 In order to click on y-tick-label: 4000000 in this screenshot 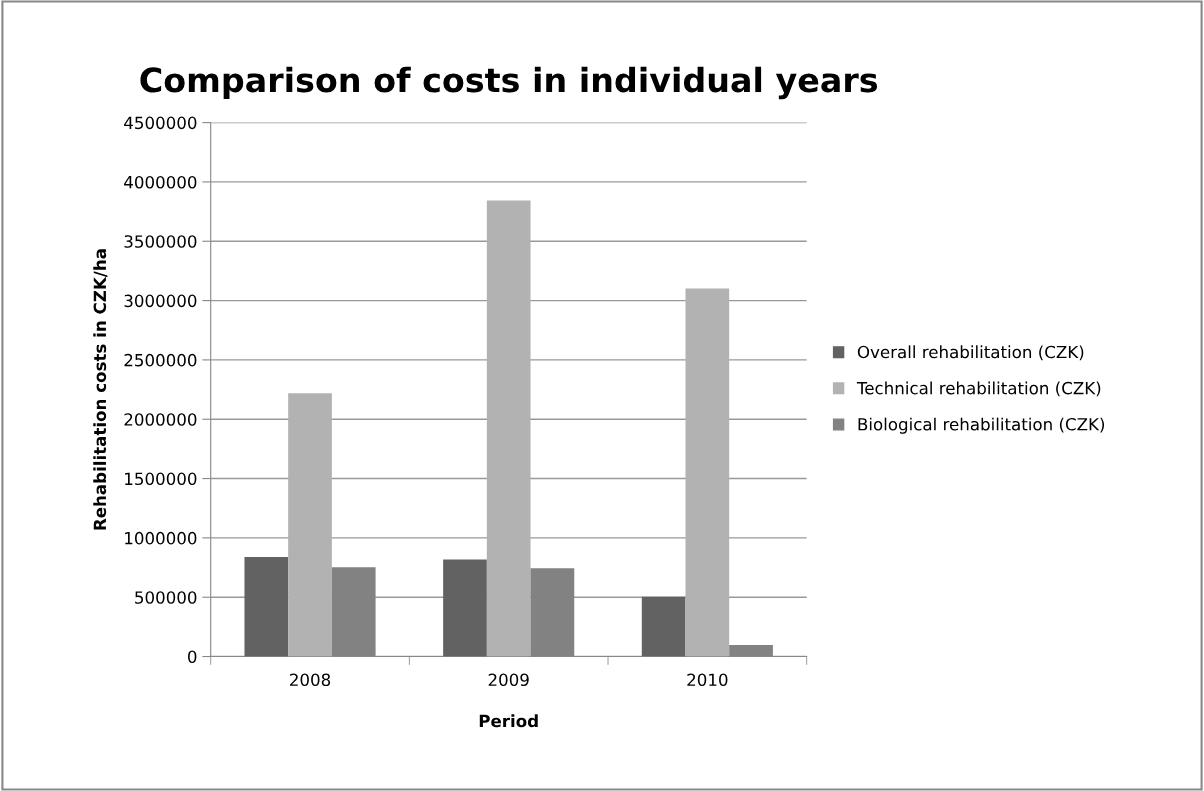, I will do `click(160, 182)`.